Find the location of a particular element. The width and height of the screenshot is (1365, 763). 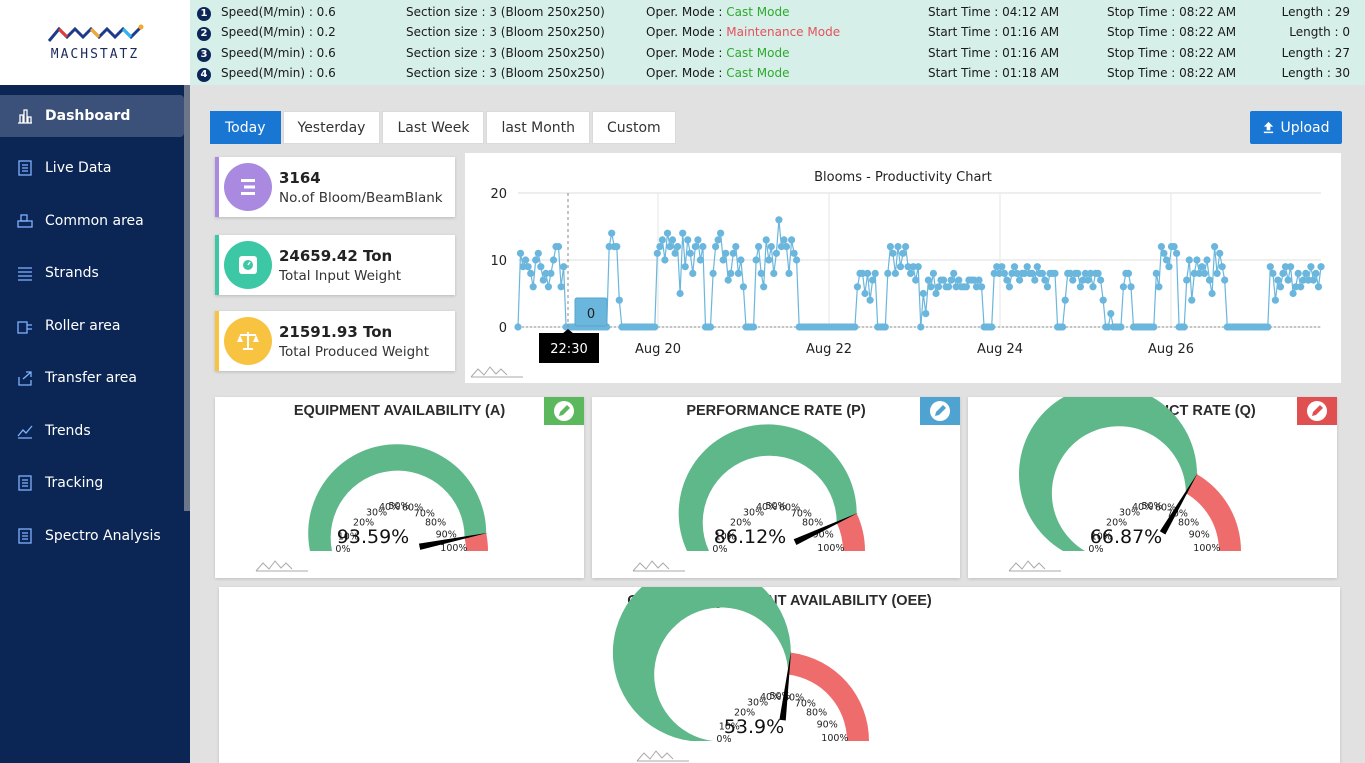

edit-performance-button is located at coordinates (940, 411).